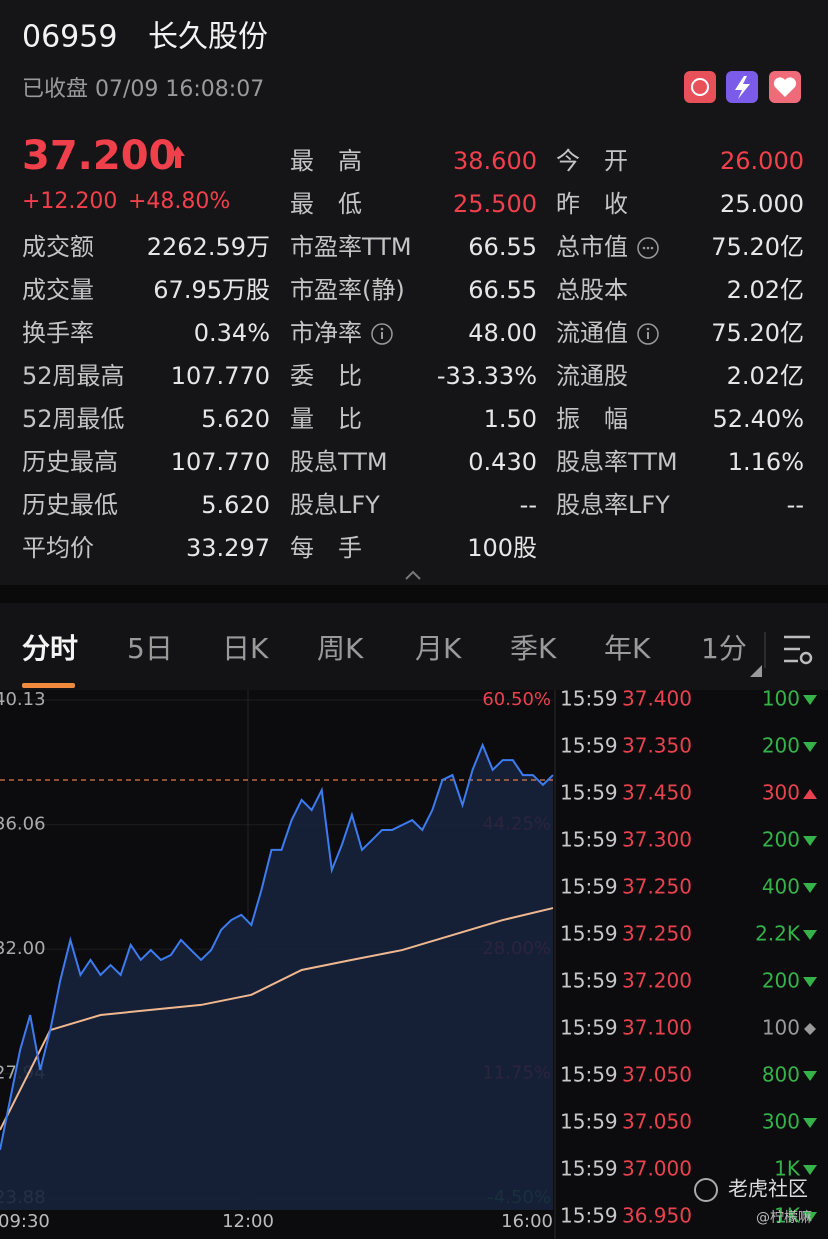 The width and height of the screenshot is (828, 1239). I want to click on stat-value: 100股, so click(502, 548).